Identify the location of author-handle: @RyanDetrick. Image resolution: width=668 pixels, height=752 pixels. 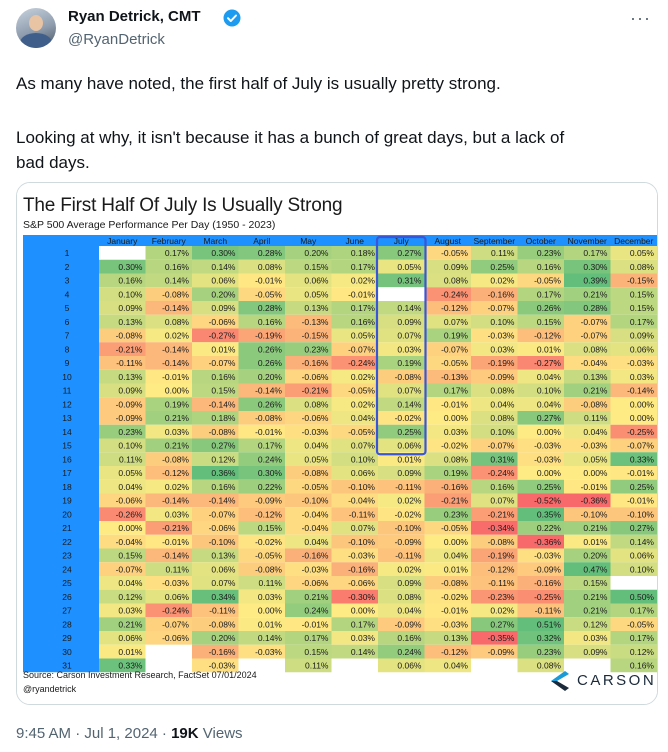
(116, 39).